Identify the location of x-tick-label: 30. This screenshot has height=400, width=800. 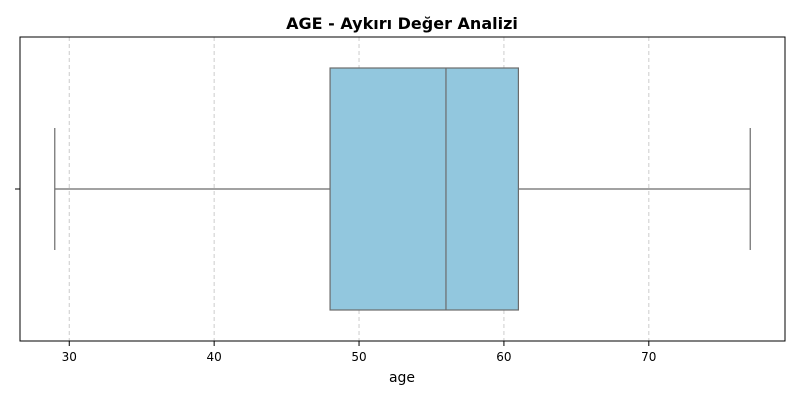
(69, 357).